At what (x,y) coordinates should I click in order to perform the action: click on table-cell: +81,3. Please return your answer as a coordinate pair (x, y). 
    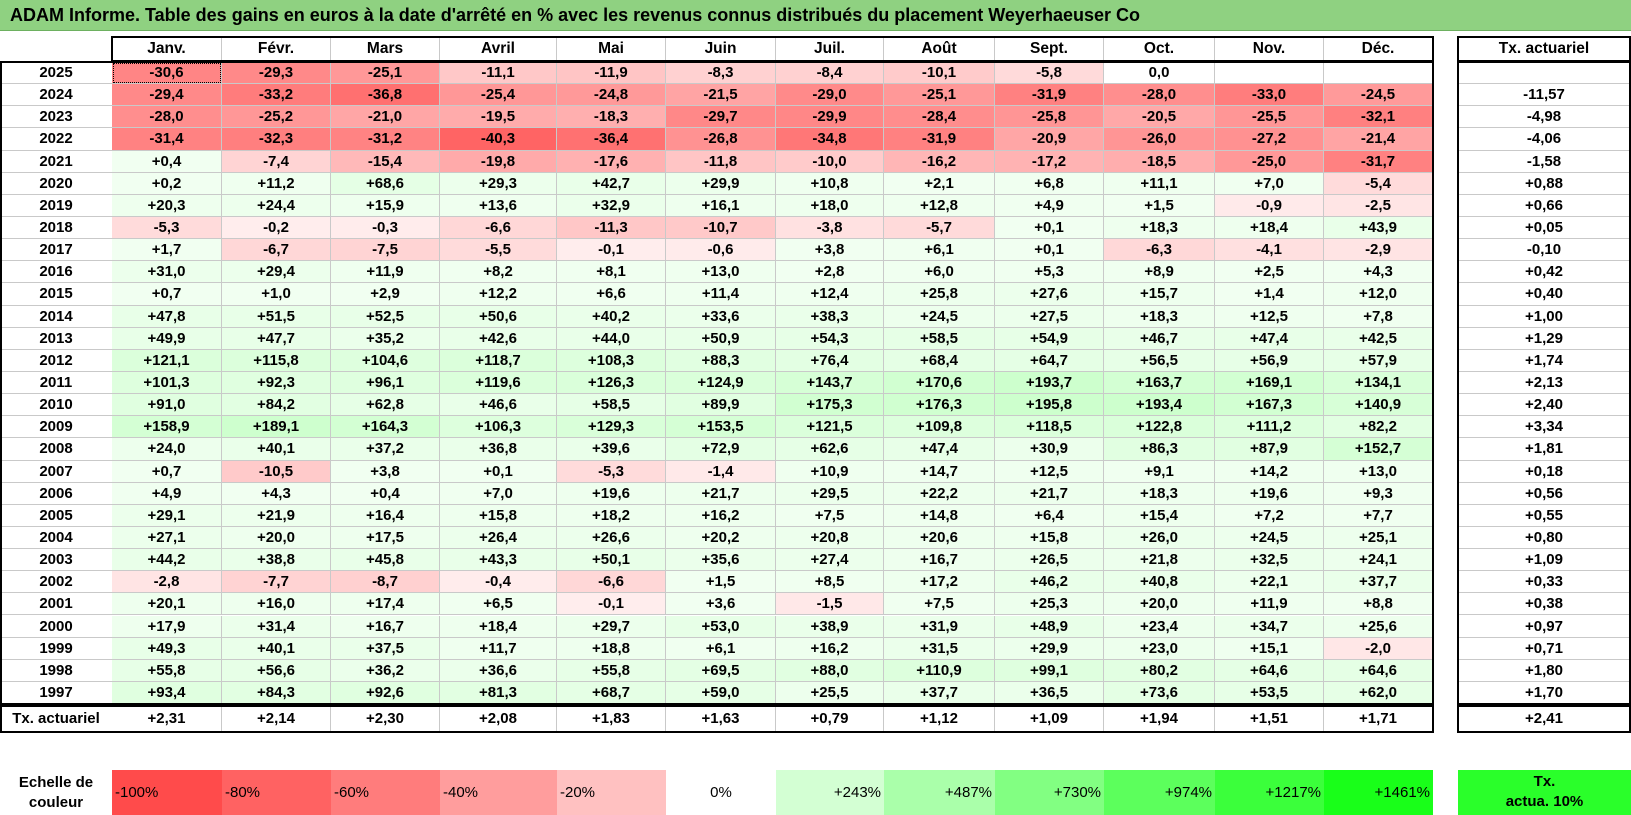
    Looking at the image, I should click on (498, 693).